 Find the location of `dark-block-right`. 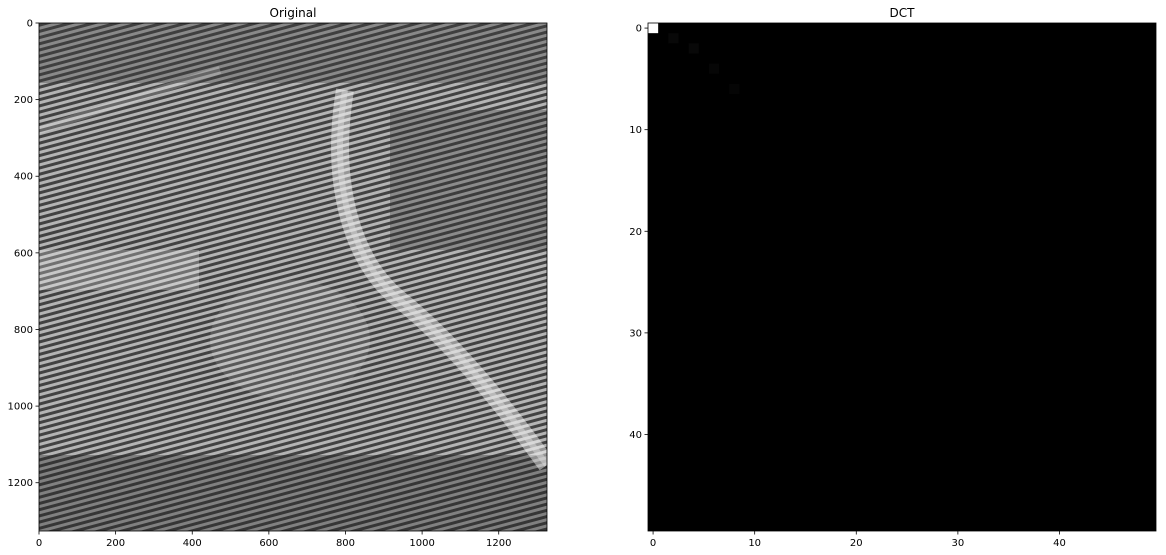

dark-block-right is located at coordinates (468, 180).